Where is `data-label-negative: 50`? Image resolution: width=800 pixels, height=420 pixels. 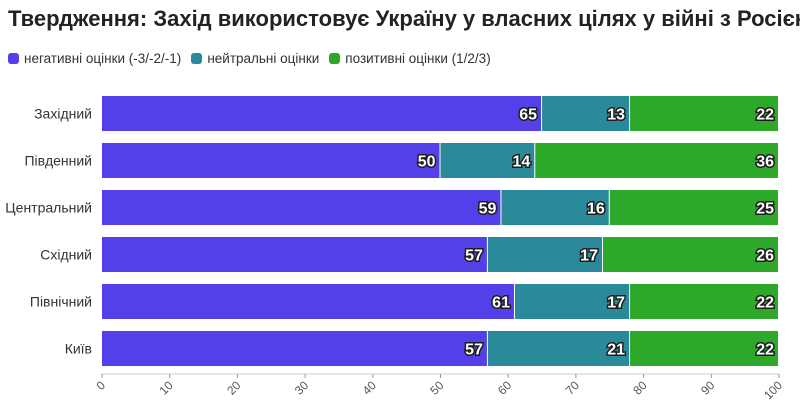 data-label-negative: 50 is located at coordinates (427, 162).